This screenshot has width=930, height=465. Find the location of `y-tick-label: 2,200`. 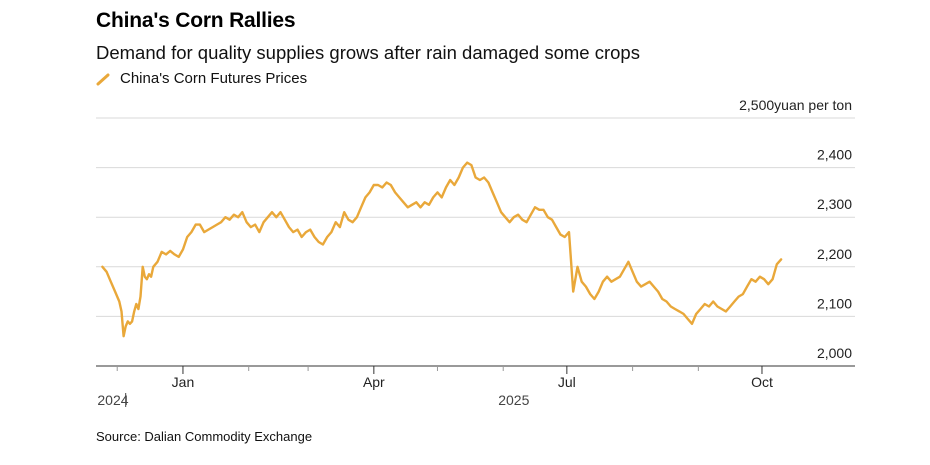

y-tick-label: 2,200 is located at coordinates (834, 254).